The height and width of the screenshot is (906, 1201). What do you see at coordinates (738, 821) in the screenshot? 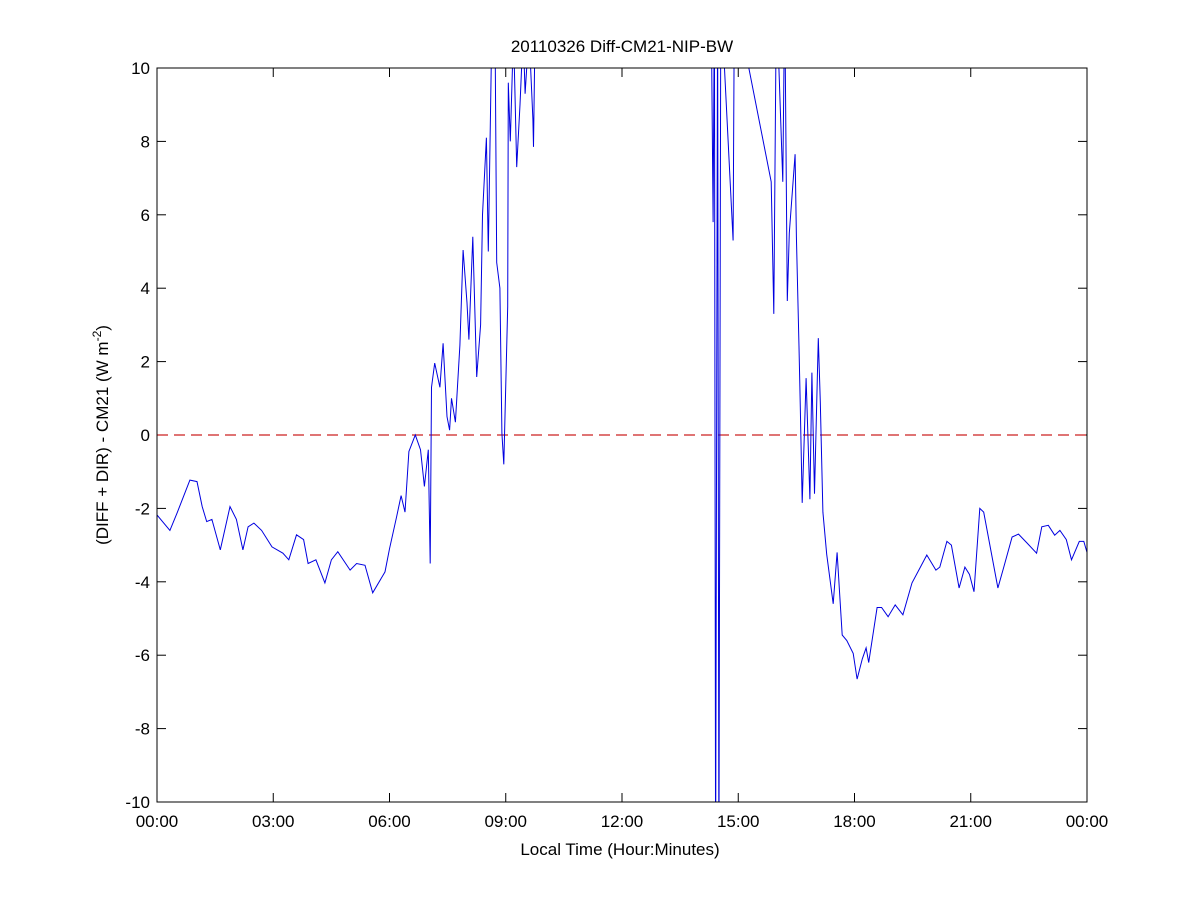
I see `x-tick-label: 15:00` at bounding box center [738, 821].